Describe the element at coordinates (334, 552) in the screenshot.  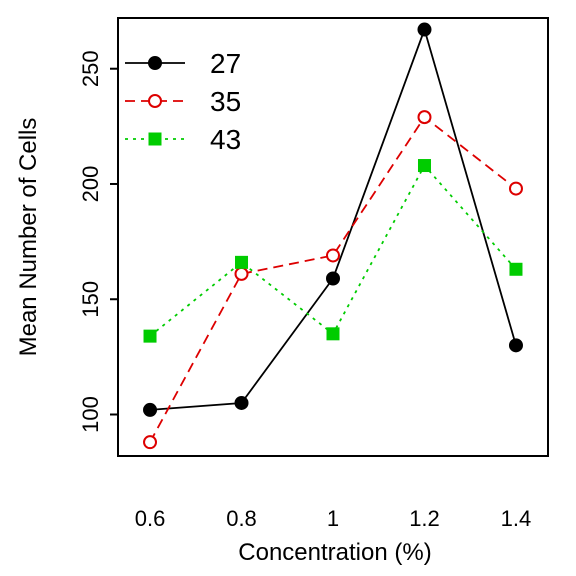
I see `x-axis-title: Concentration (%)` at that location.